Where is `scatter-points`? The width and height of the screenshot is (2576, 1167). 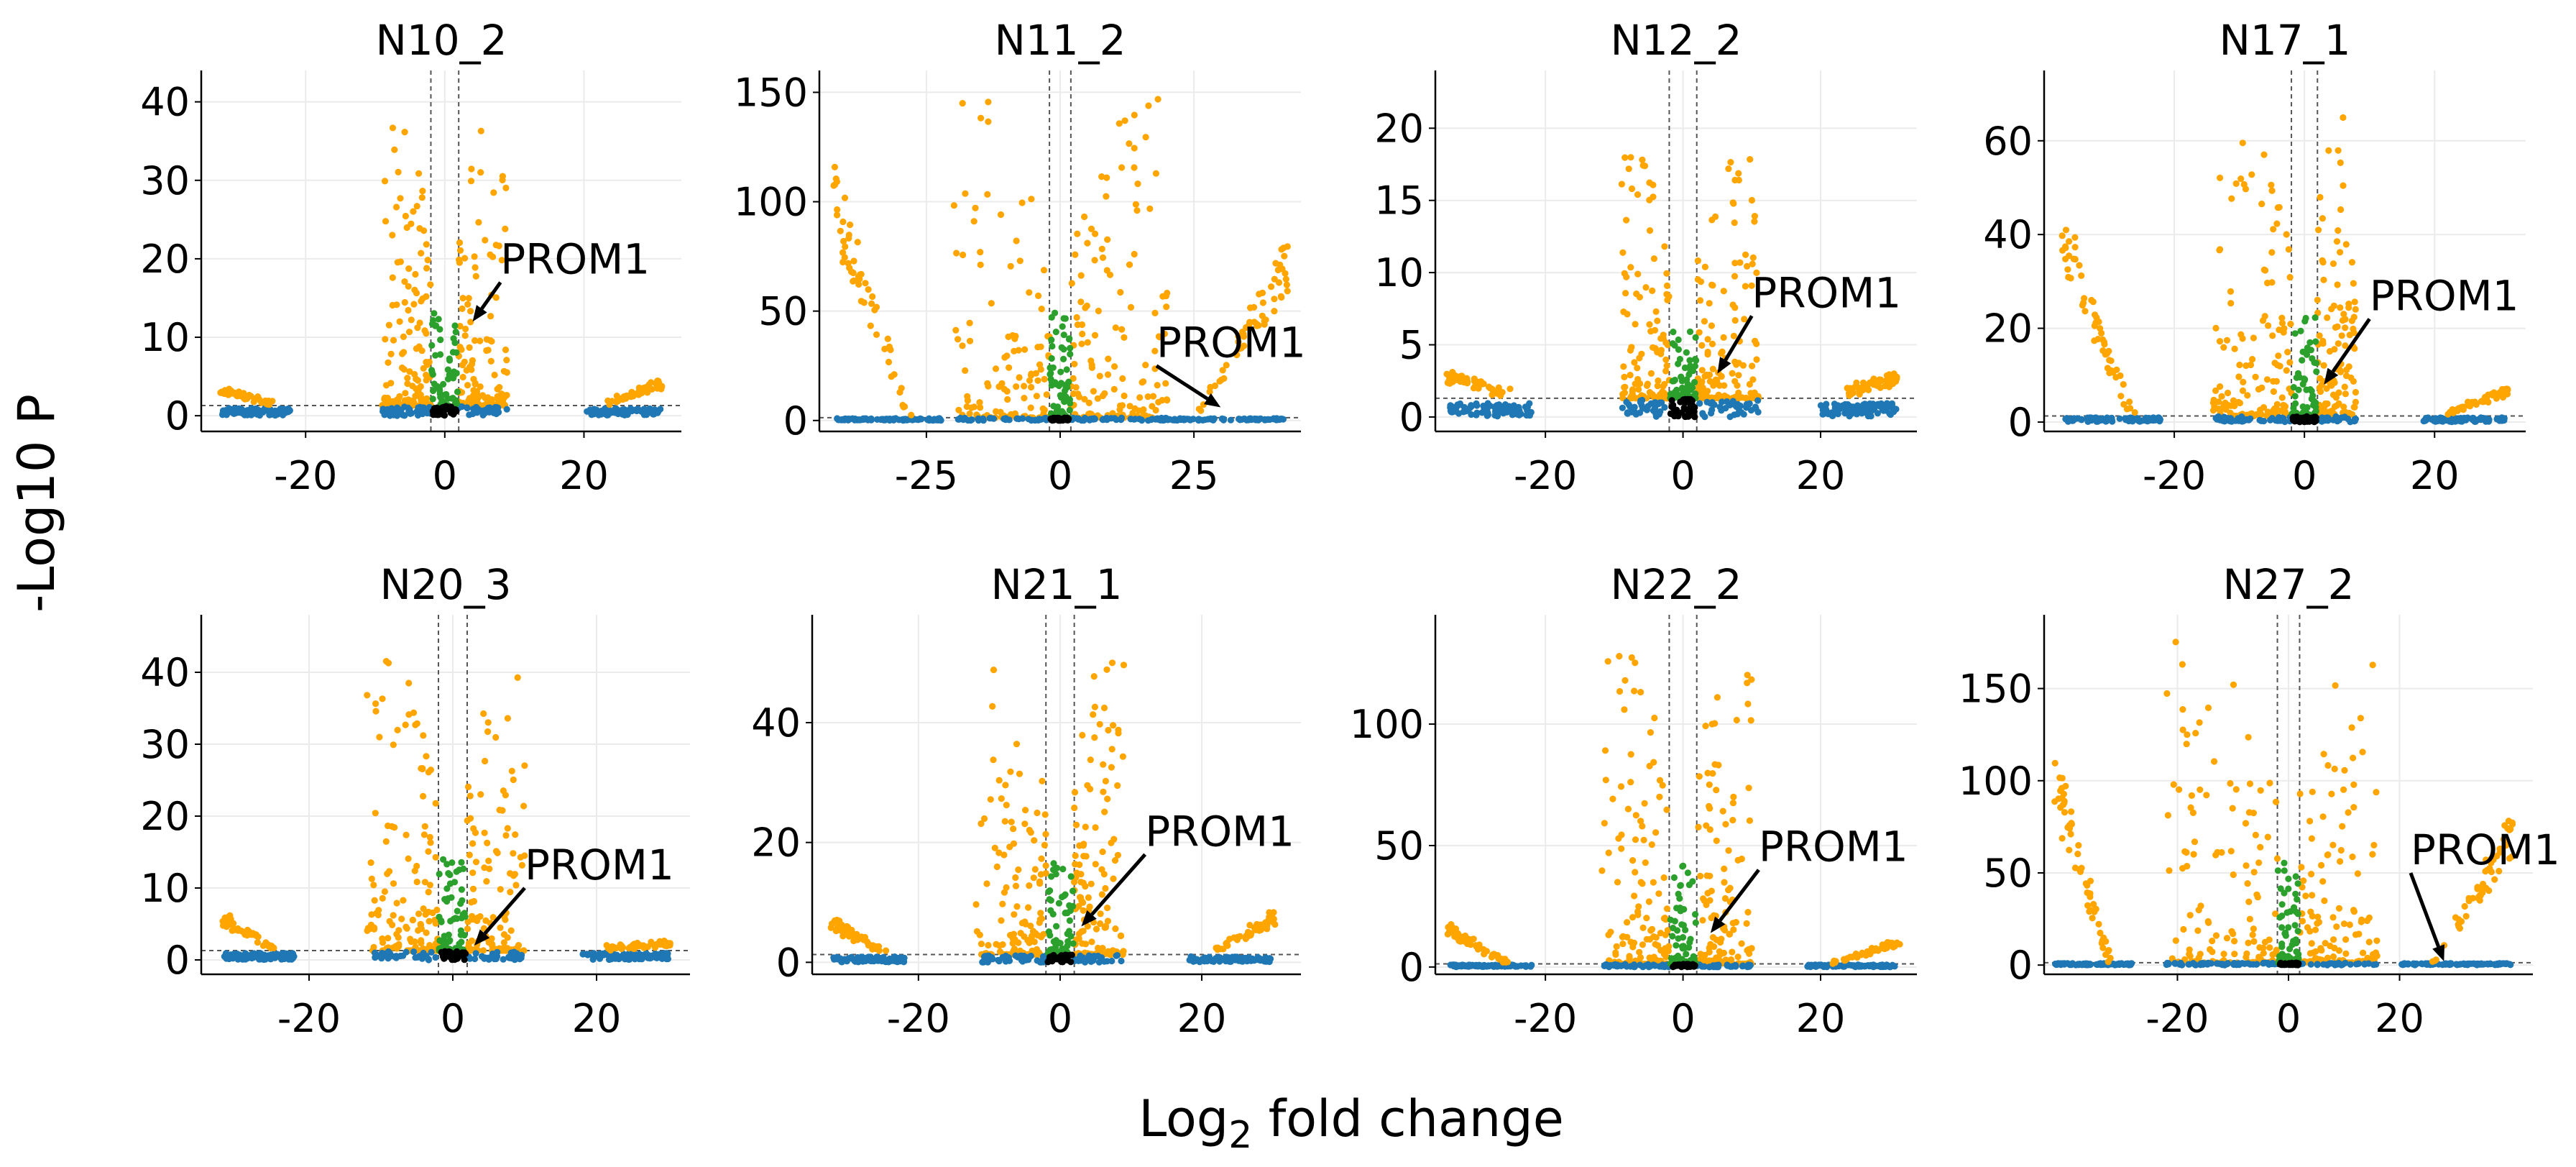 scatter-points is located at coordinates (2284, 270).